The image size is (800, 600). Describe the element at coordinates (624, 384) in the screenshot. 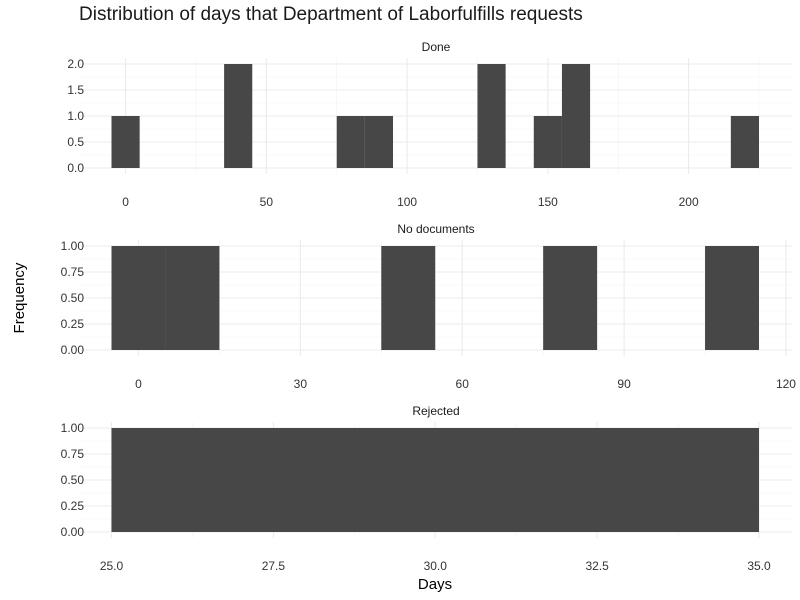

I see `x-tick-label: 90` at that location.